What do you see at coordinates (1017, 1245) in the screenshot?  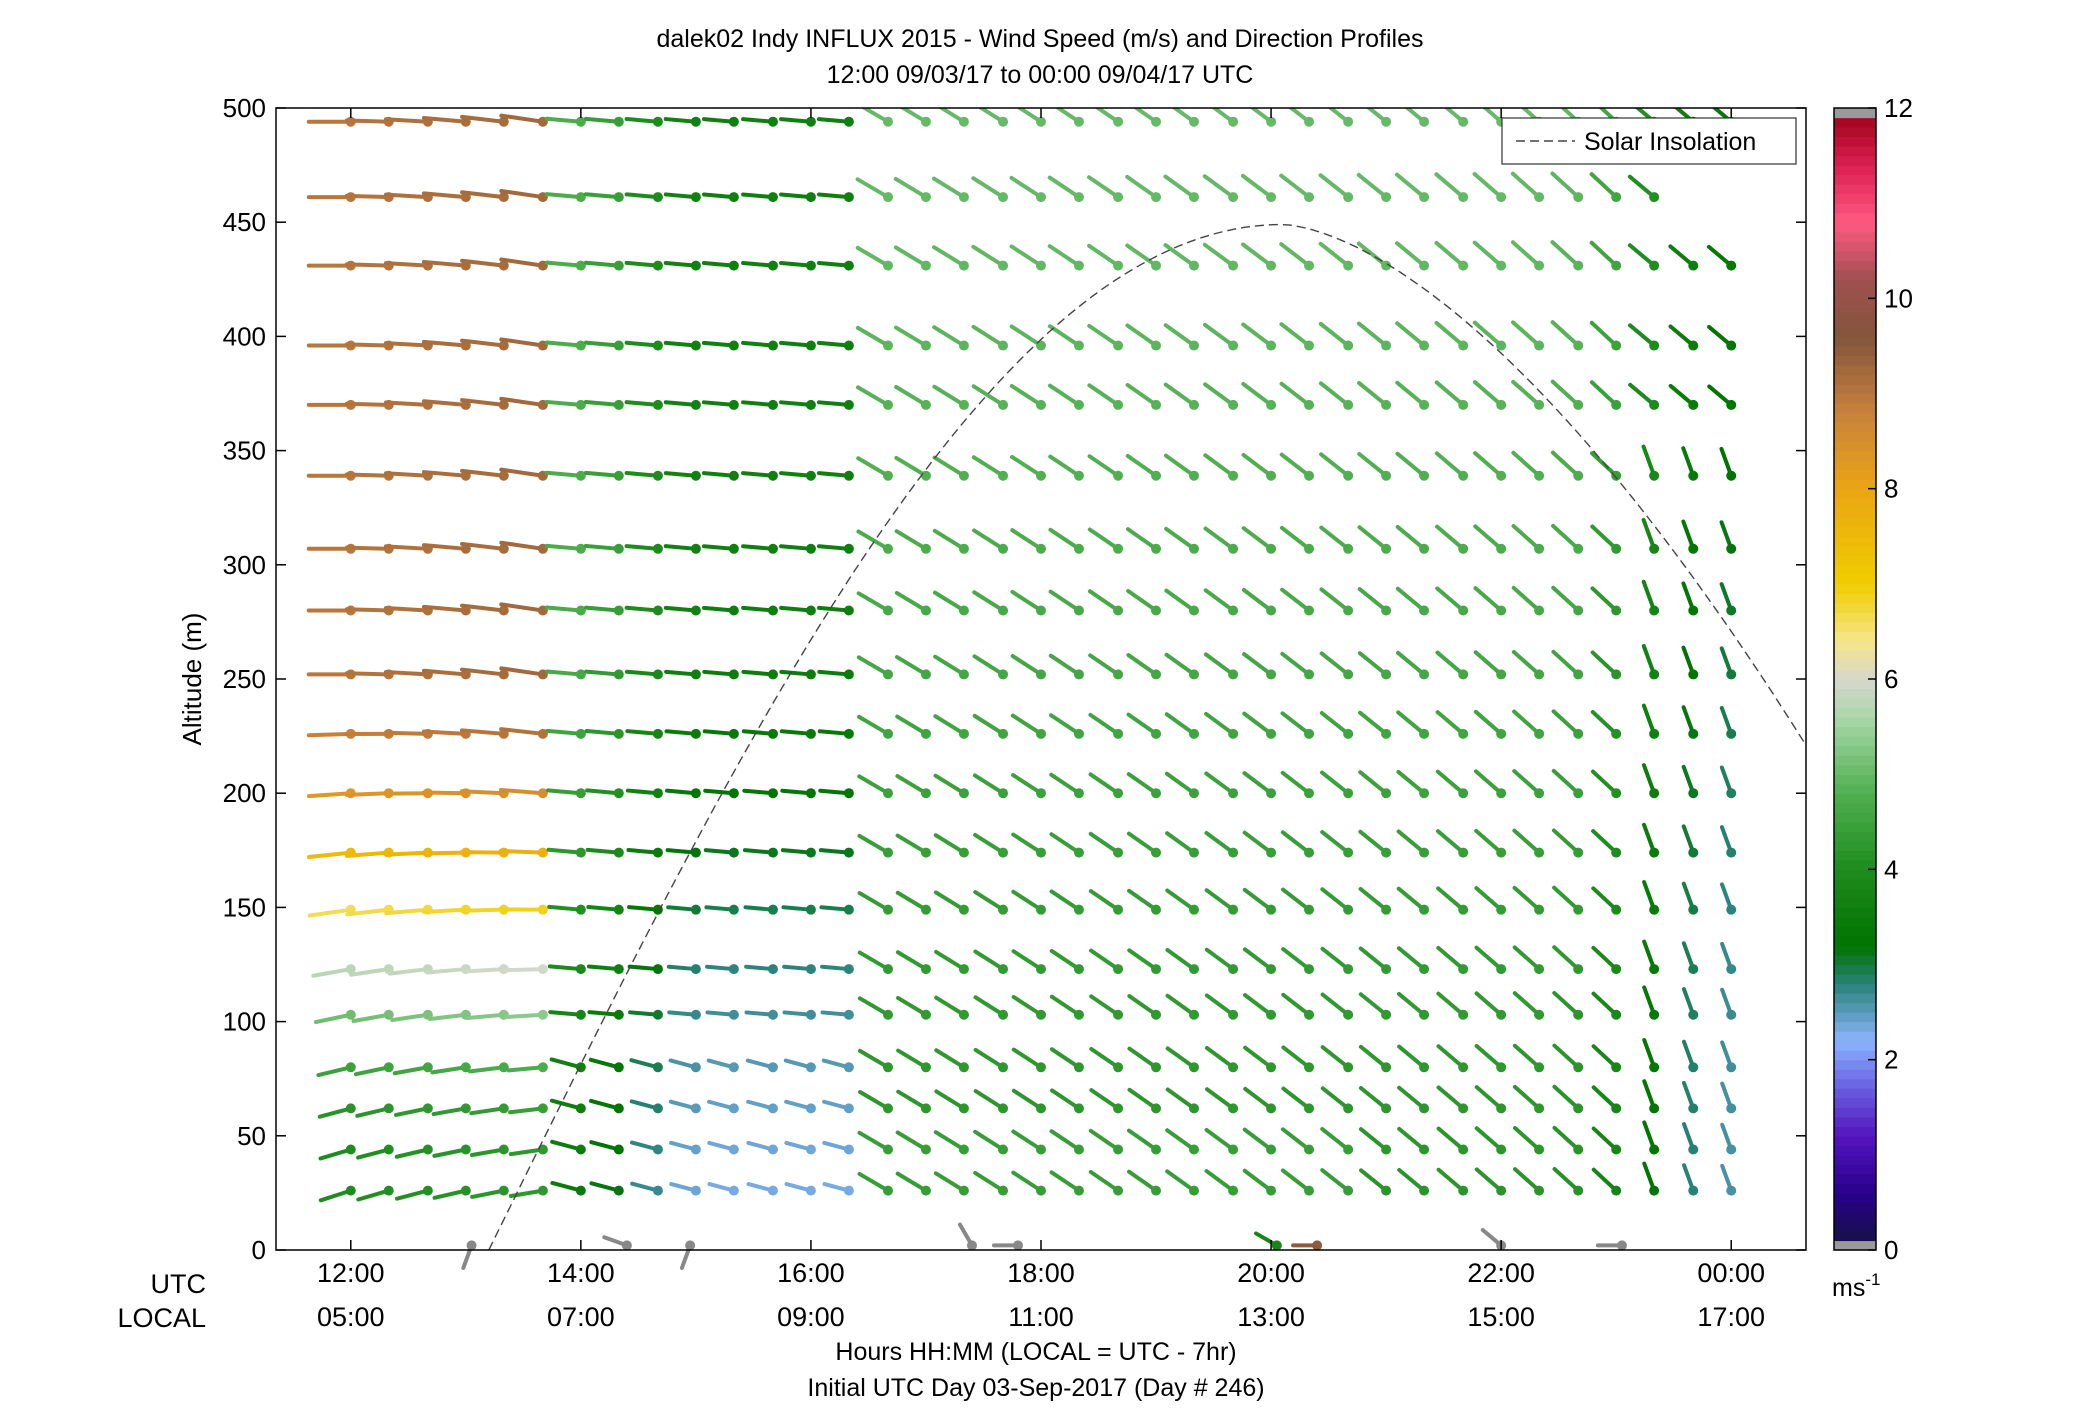 I see `surface-barb-dot` at bounding box center [1017, 1245].